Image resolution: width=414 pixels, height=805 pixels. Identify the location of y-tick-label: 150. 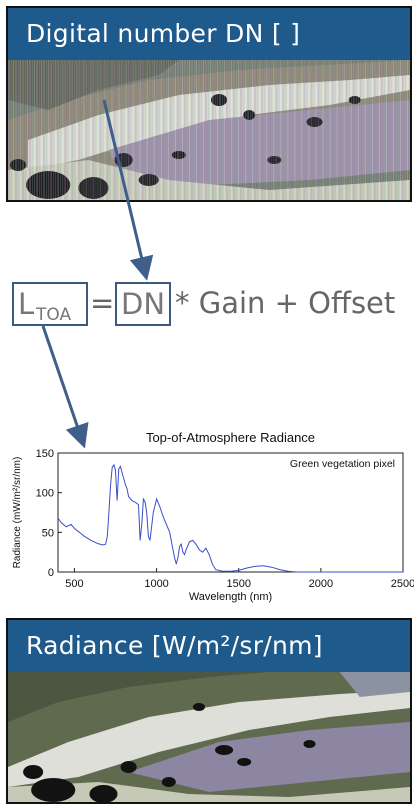
(45, 454).